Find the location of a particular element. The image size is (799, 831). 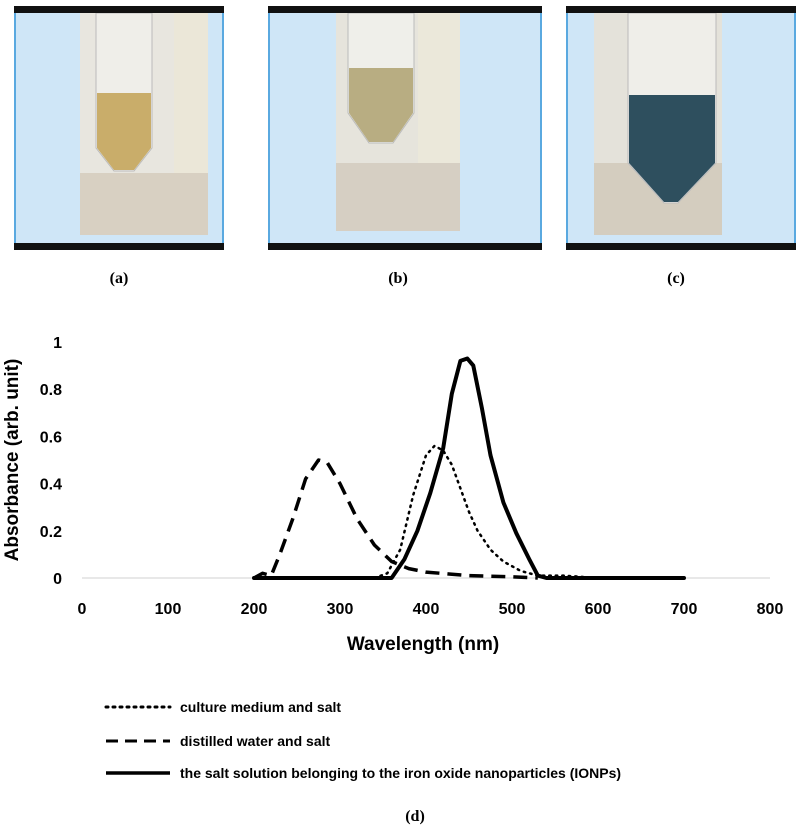

y-tick-label: 0.6 is located at coordinates (51, 437).